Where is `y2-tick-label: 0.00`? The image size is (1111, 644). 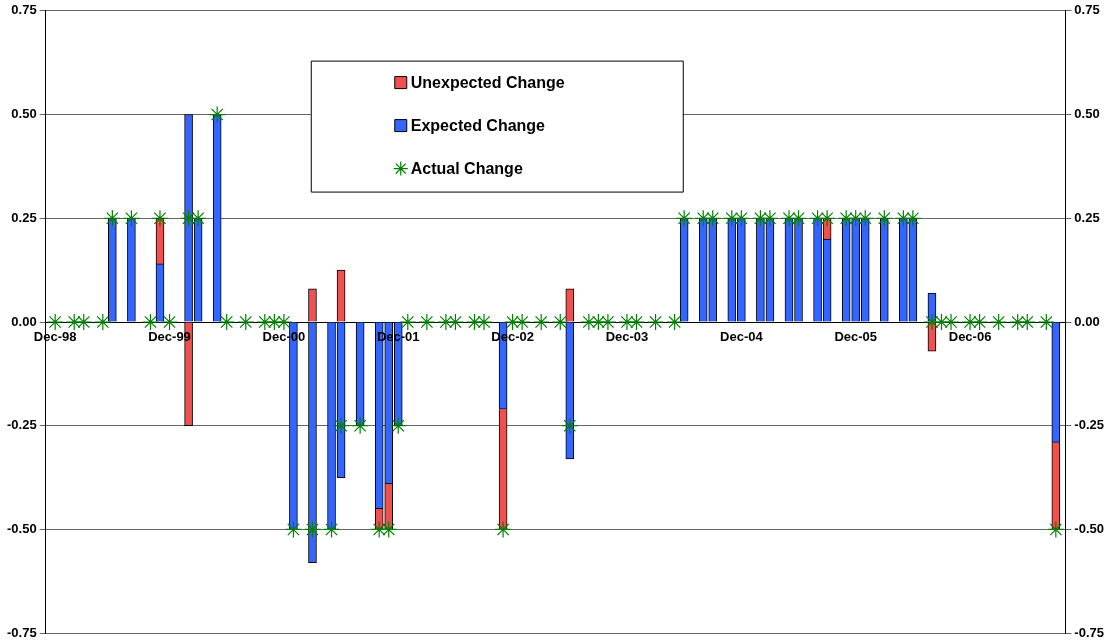
y2-tick-label: 0.00 is located at coordinates (1087, 321).